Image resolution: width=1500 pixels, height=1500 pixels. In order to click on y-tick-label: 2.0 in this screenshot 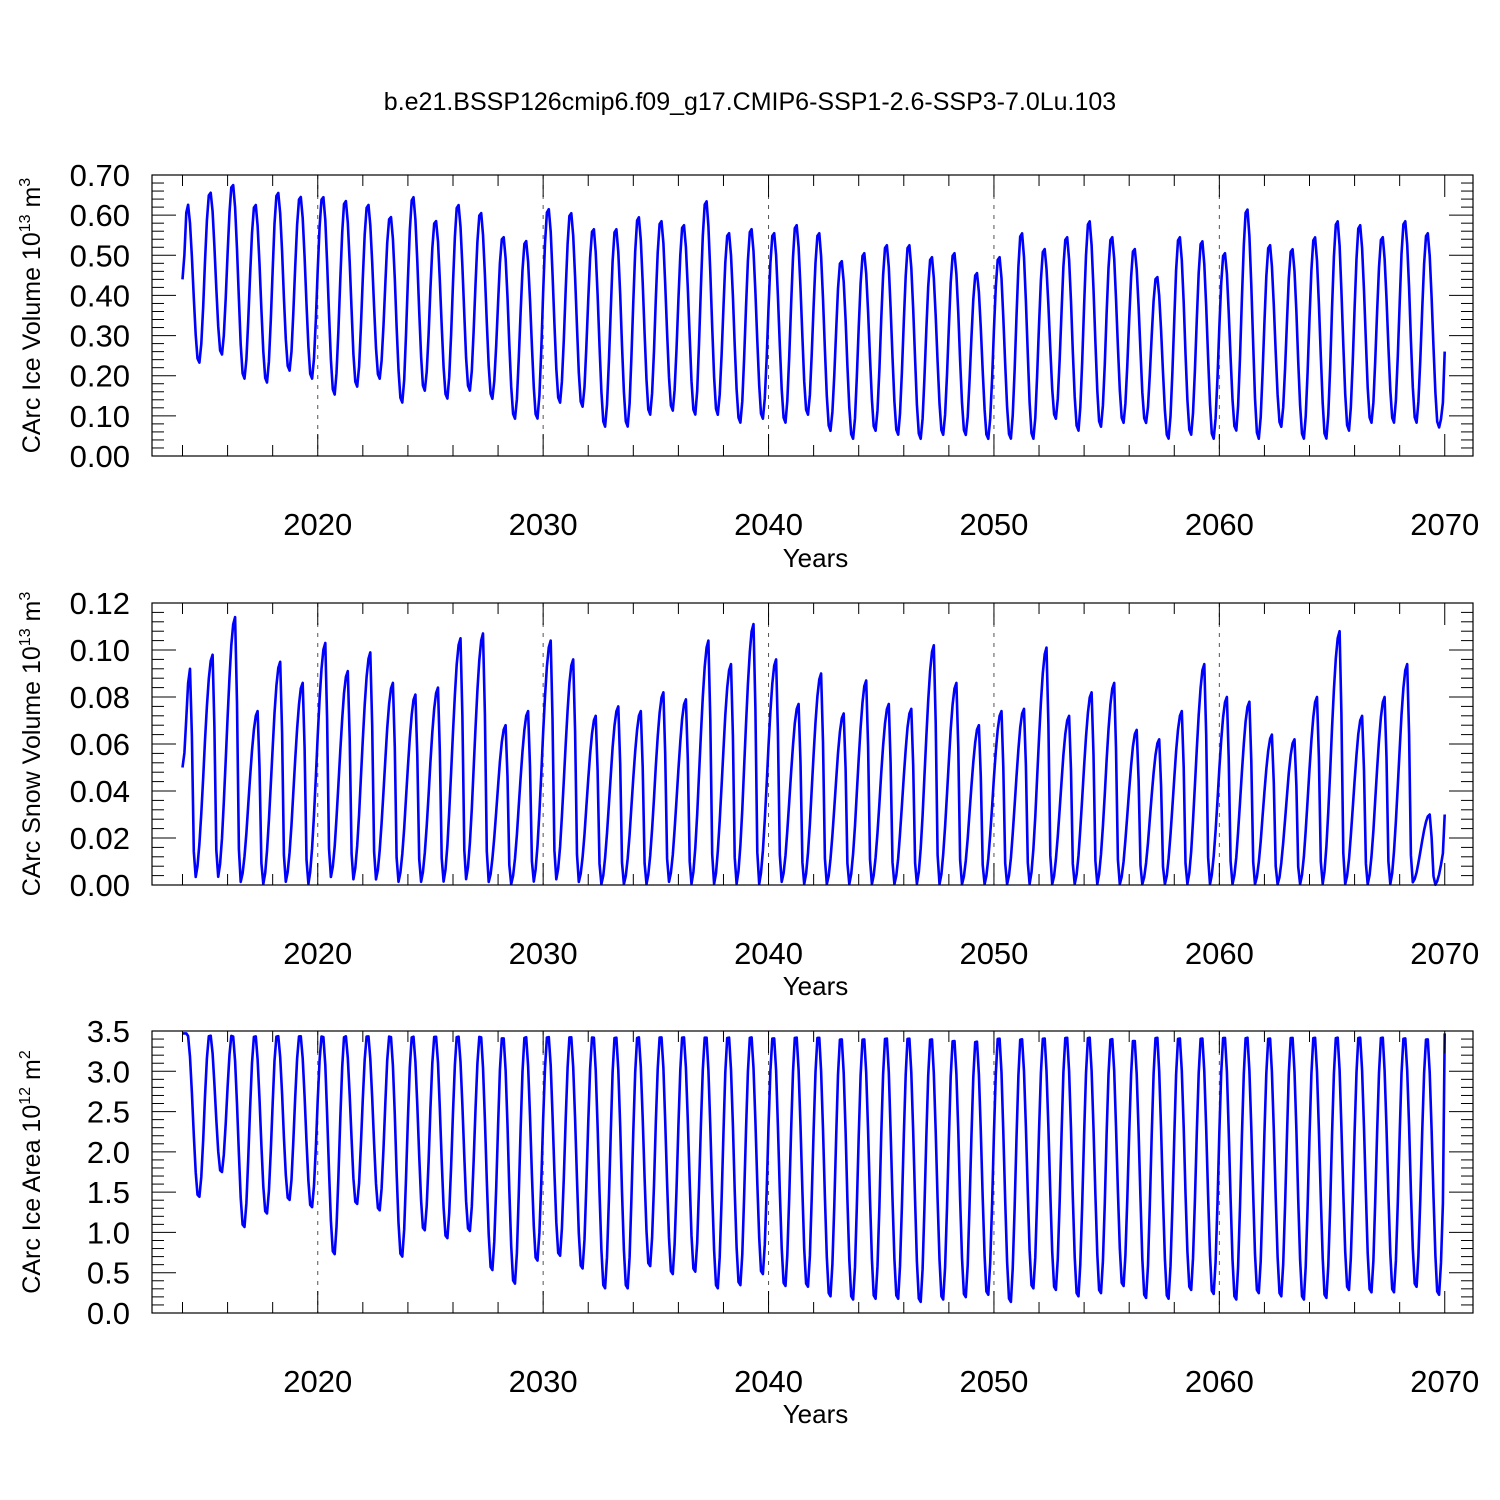, I will do `click(108, 1152)`.